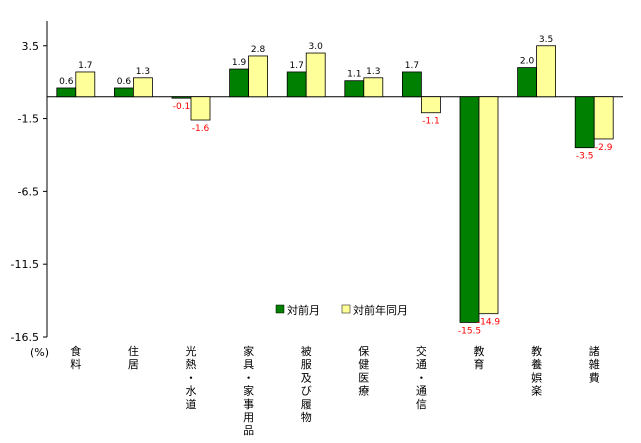  What do you see at coordinates (479, 358) in the screenshot?
I see `category-label: 教育` at bounding box center [479, 358].